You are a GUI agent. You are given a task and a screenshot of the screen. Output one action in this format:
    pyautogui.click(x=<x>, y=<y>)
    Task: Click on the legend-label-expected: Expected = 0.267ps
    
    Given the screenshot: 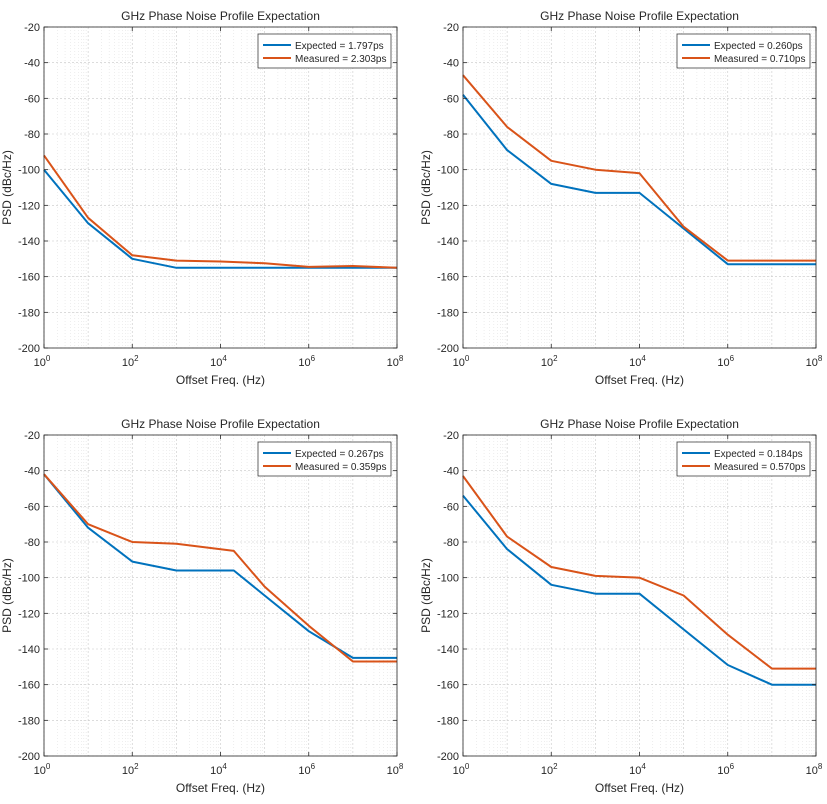 What is the action you would take?
    pyautogui.click(x=339, y=454)
    